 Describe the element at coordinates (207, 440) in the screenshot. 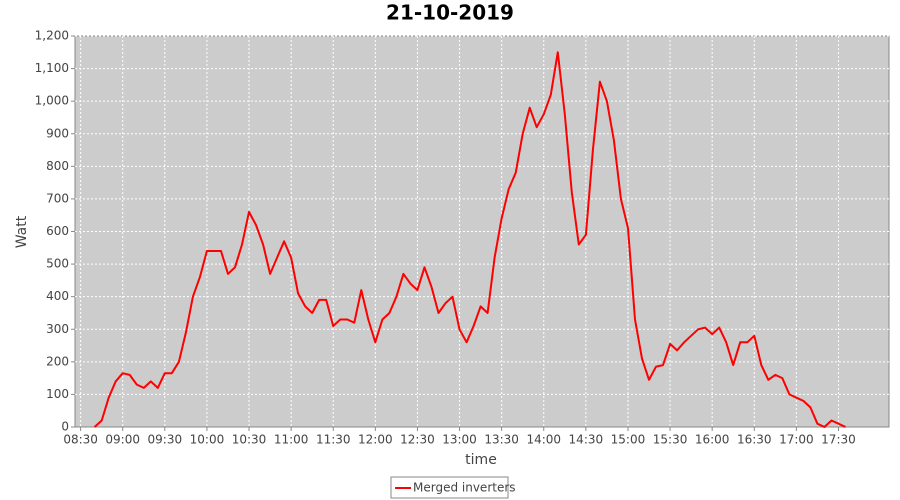

I see `x-tick-label: 10:00` at that location.